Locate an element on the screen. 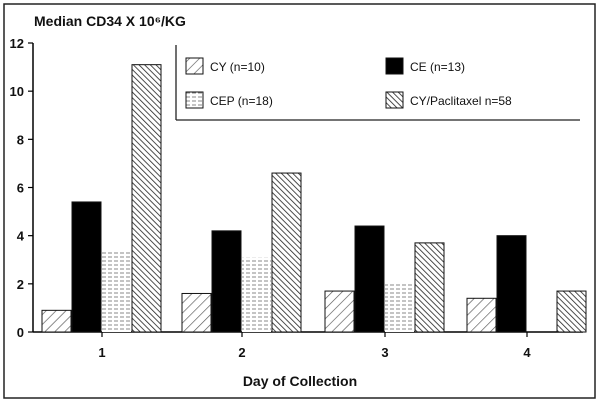  y-tick-label: 2 is located at coordinates (20, 284).